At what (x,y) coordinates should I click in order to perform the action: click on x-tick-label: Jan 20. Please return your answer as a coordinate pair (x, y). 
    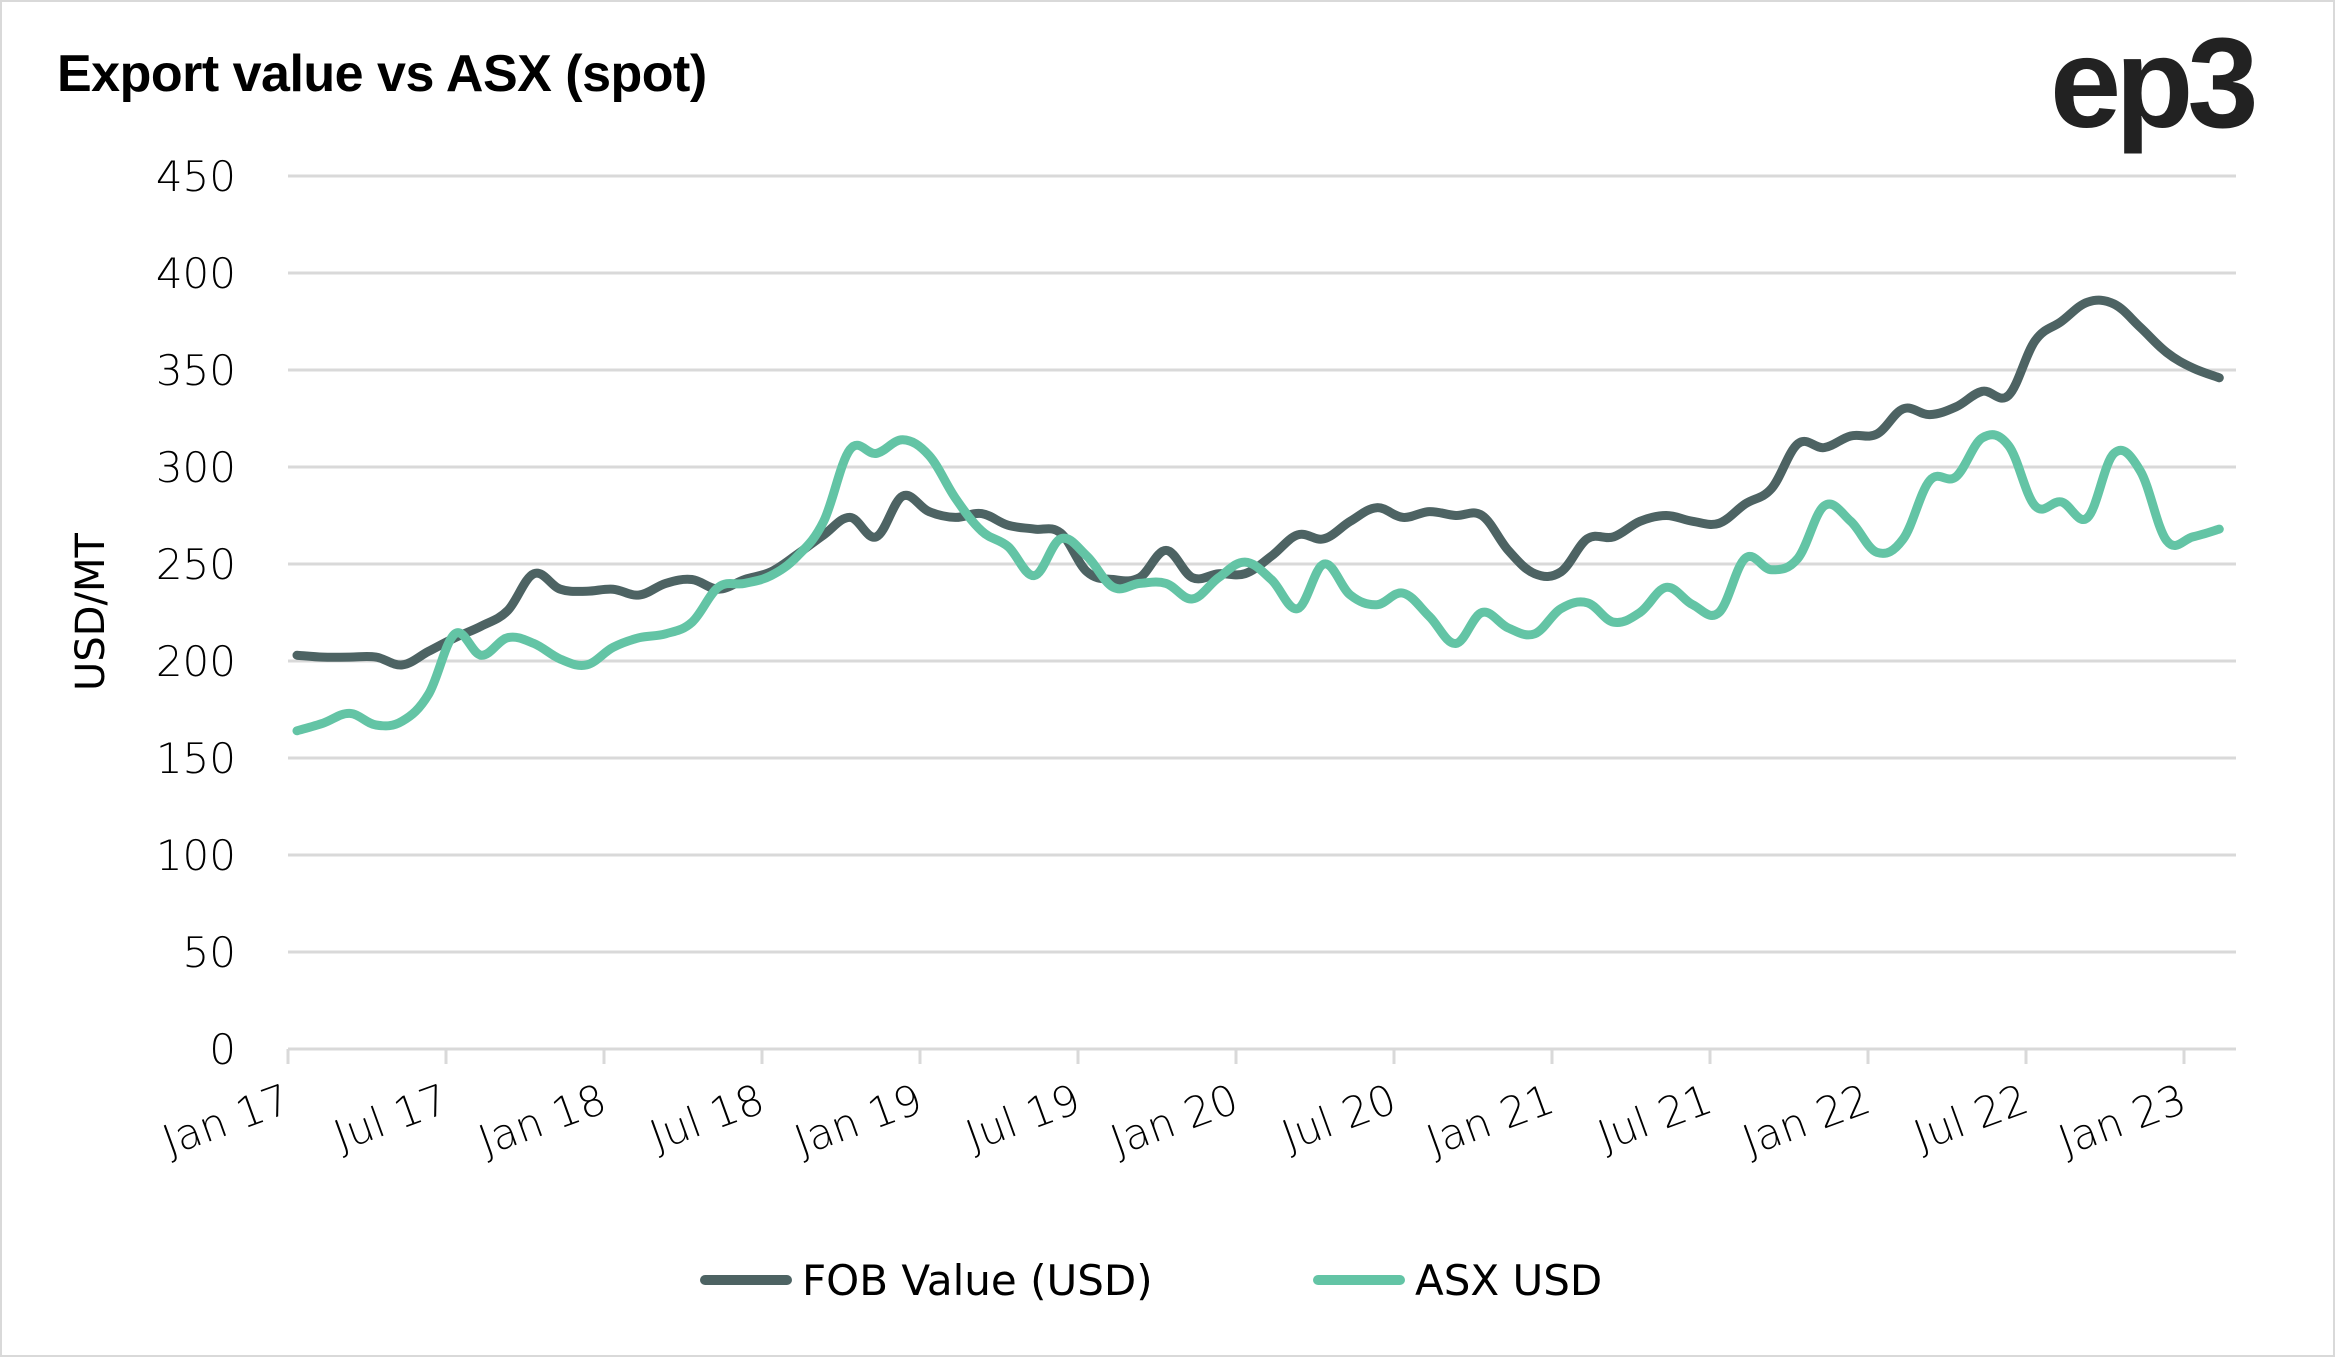
    Looking at the image, I should click on (1174, 1119).